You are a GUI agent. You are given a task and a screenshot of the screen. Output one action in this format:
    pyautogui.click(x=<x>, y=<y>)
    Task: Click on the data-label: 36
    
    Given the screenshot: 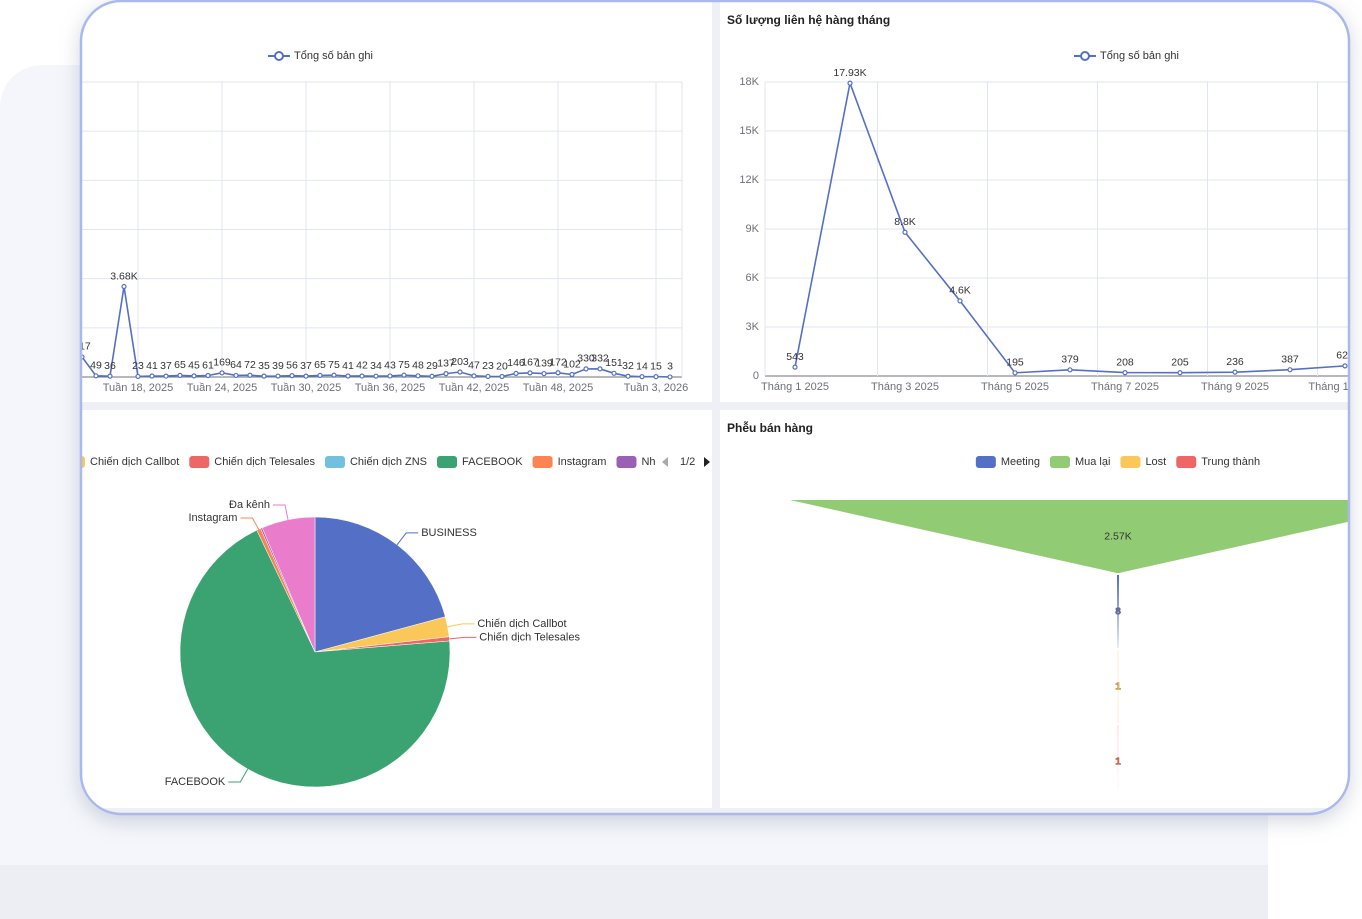 What is the action you would take?
    pyautogui.click(x=110, y=366)
    